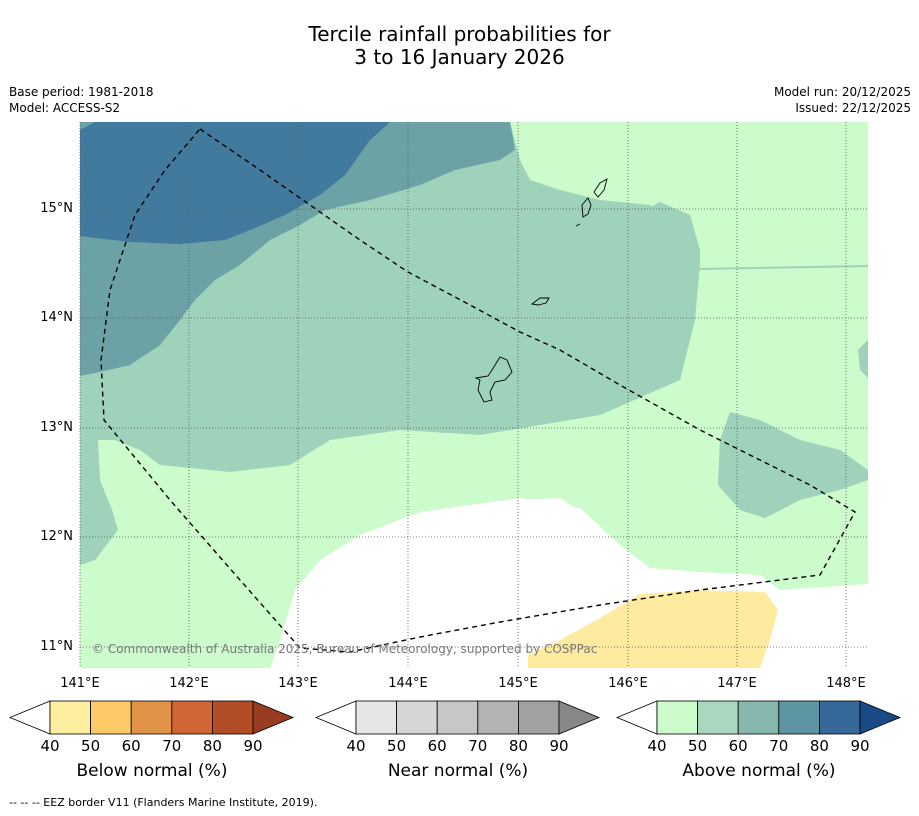  I want to click on island-aguijan, so click(578, 225).